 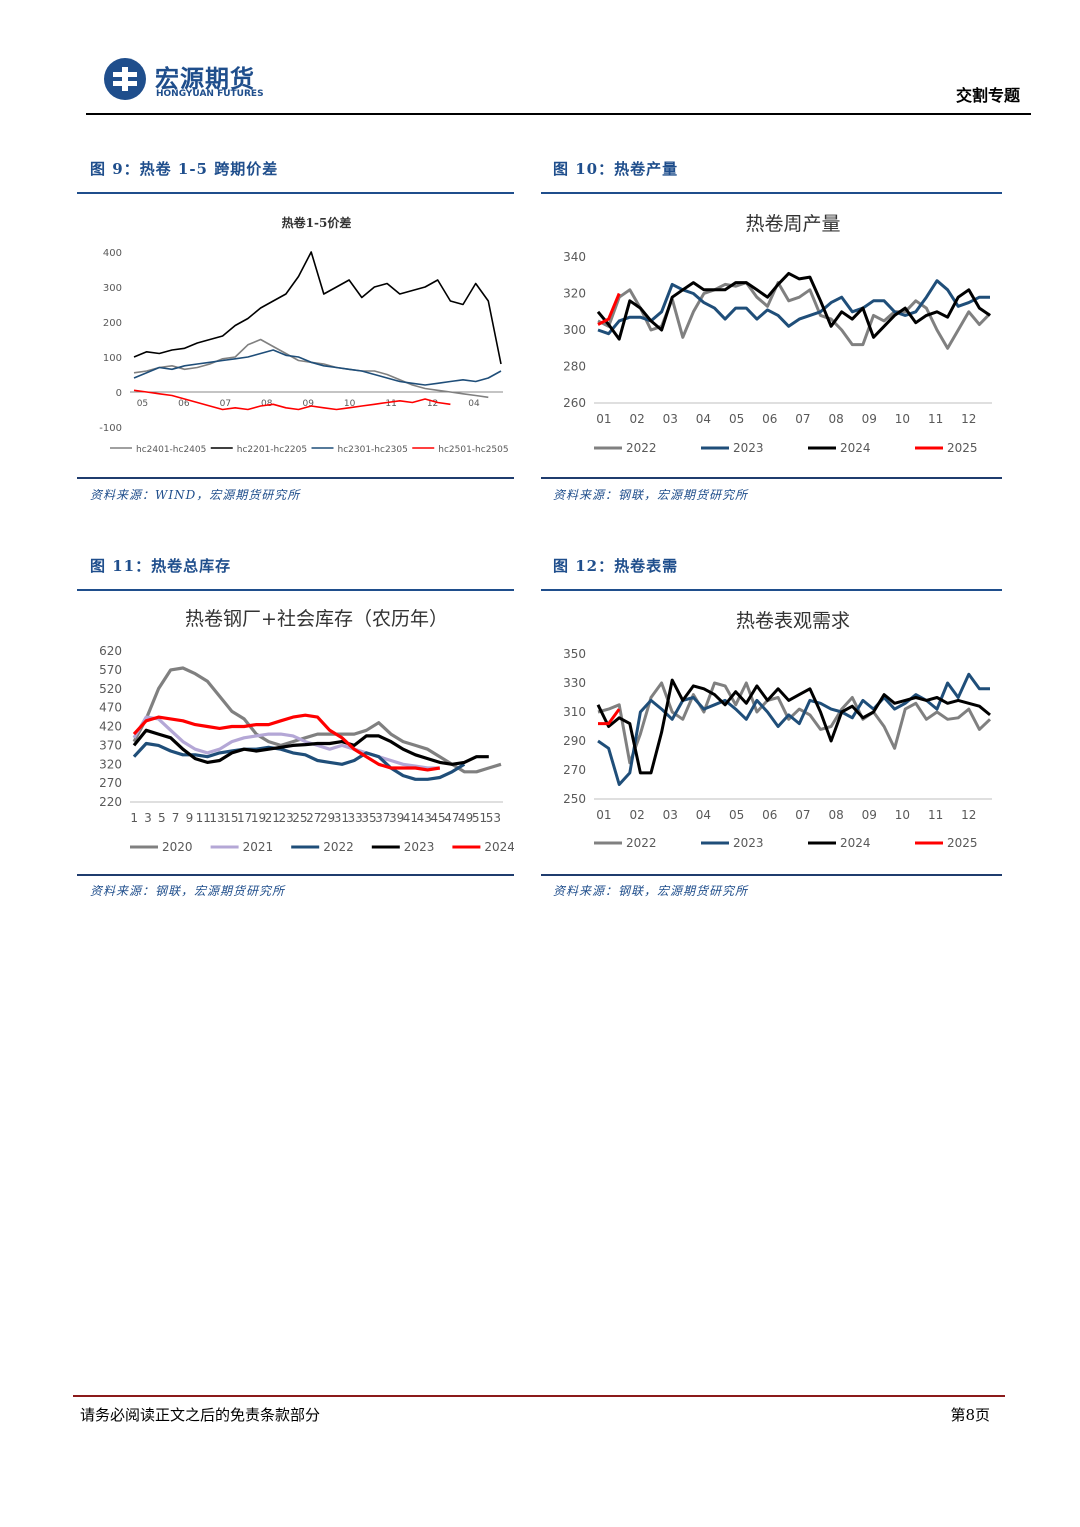 I want to click on y-tick-label: 260, so click(x=574, y=403).